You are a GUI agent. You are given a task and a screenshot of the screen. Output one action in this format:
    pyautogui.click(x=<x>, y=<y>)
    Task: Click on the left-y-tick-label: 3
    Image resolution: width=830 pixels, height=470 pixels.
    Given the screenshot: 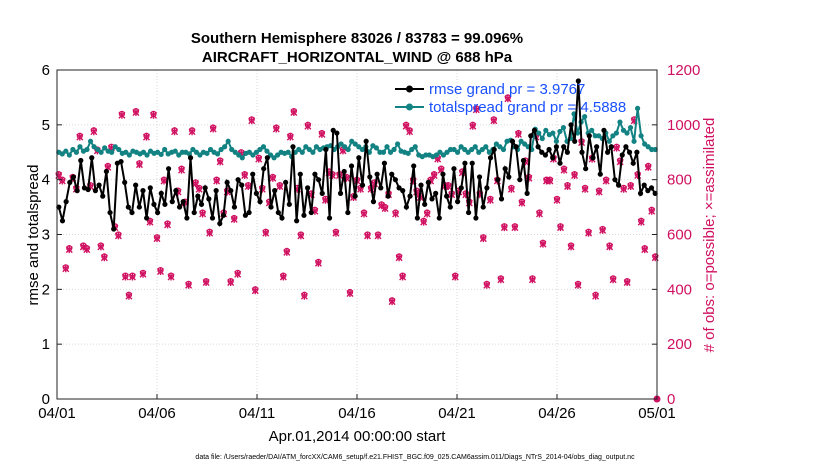 What is the action you would take?
    pyautogui.click(x=46, y=235)
    